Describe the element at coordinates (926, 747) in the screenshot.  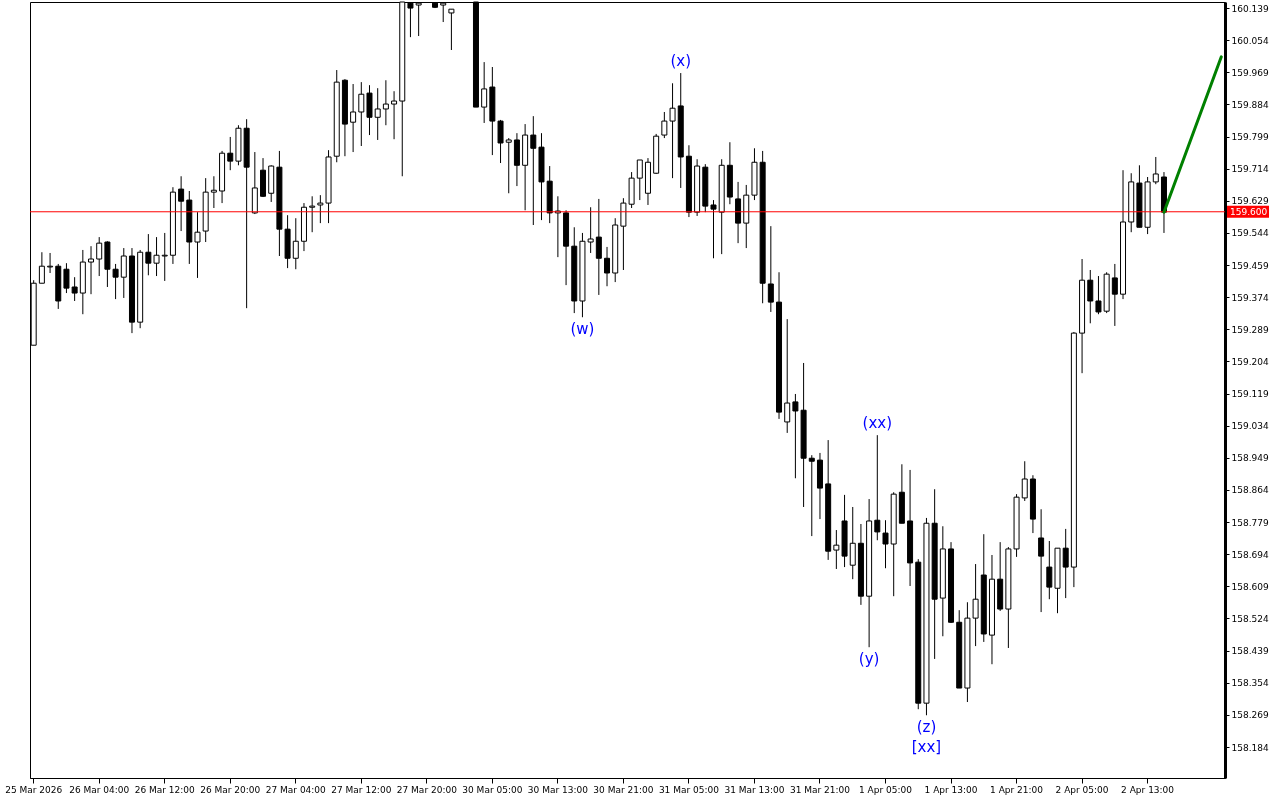
I see `annotation: [xx]` at that location.